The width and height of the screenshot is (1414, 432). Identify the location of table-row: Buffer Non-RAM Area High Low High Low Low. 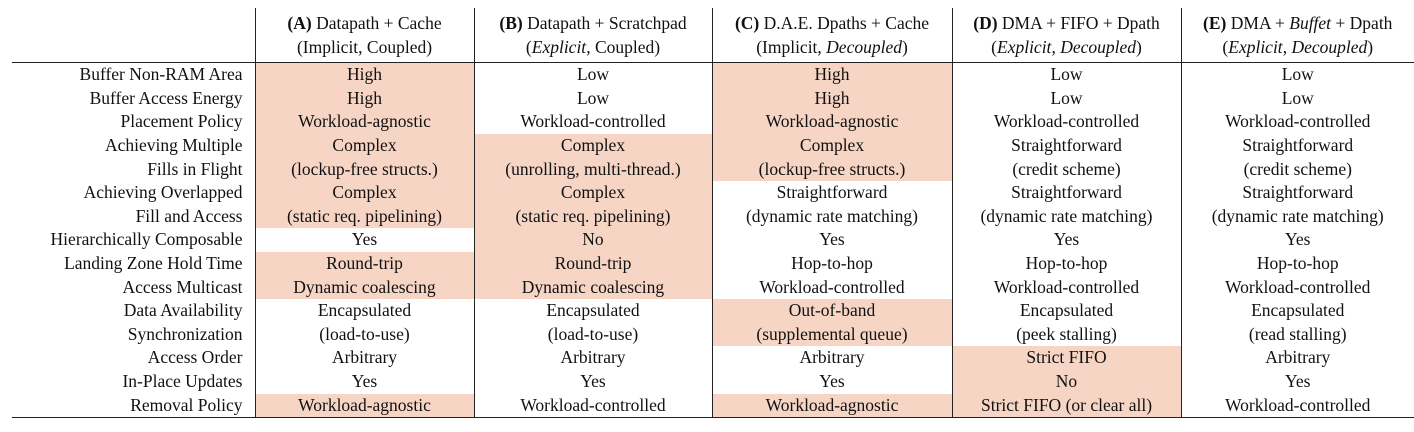
(713, 74).